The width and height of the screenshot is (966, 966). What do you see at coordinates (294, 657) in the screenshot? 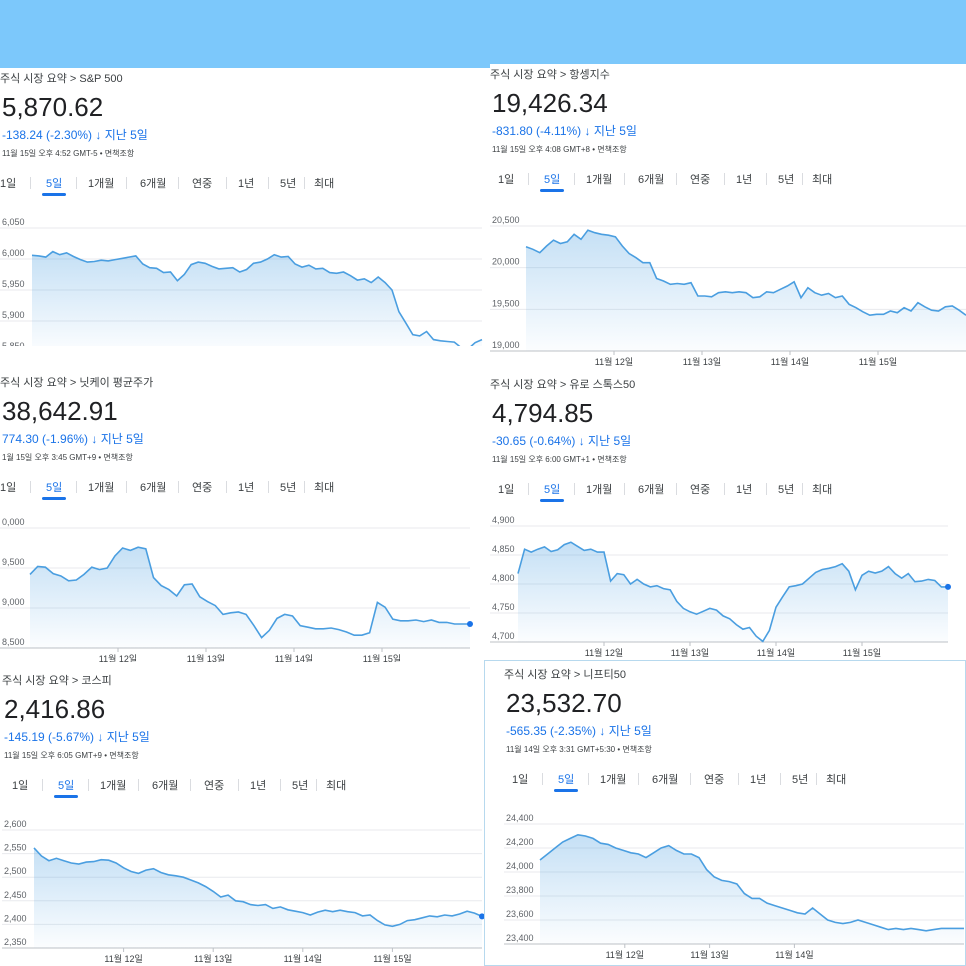
I see `x-tick-label: 11월 14일` at bounding box center [294, 657].